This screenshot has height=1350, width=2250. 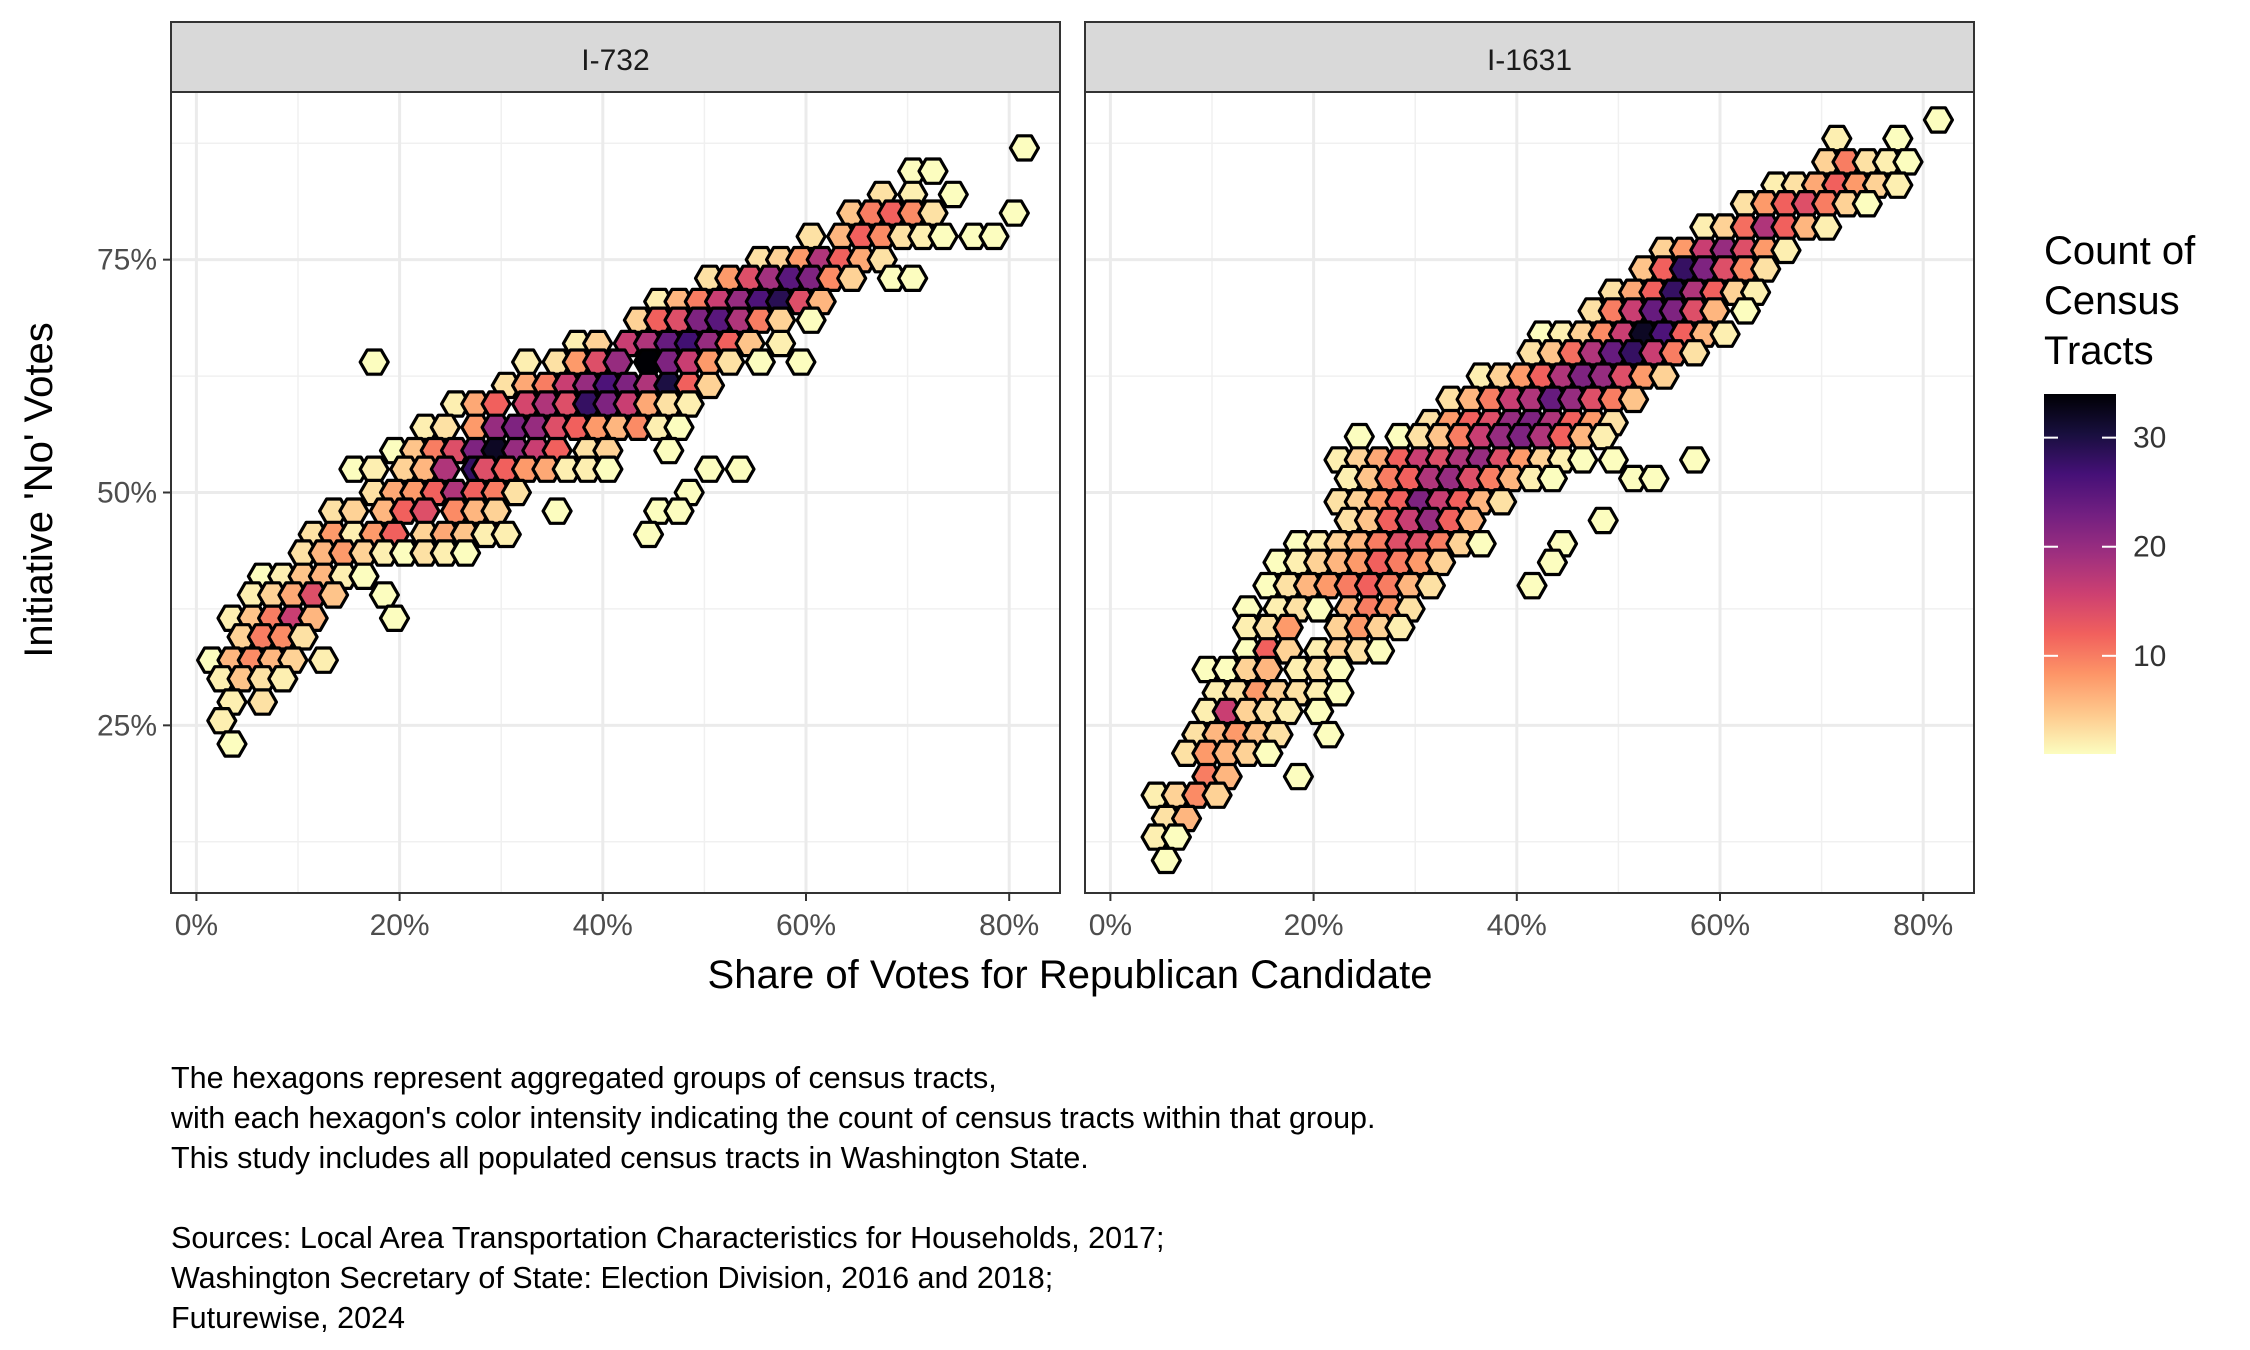 I want to click on facet-label: I-732, so click(x=615, y=60).